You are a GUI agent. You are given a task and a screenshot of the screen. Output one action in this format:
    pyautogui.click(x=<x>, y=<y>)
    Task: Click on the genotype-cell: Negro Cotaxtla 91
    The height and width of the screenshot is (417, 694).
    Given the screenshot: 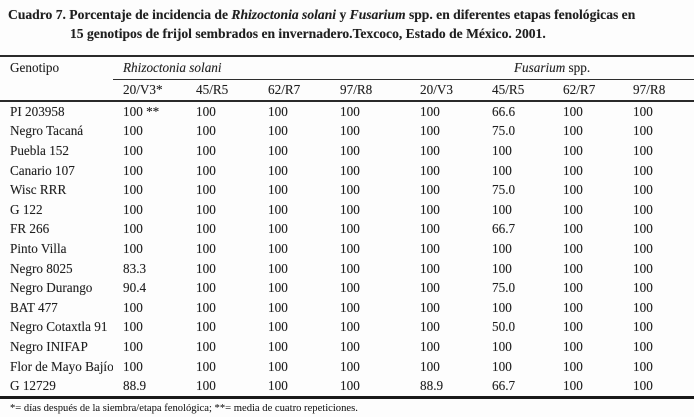 What is the action you would take?
    pyautogui.click(x=59, y=327)
    